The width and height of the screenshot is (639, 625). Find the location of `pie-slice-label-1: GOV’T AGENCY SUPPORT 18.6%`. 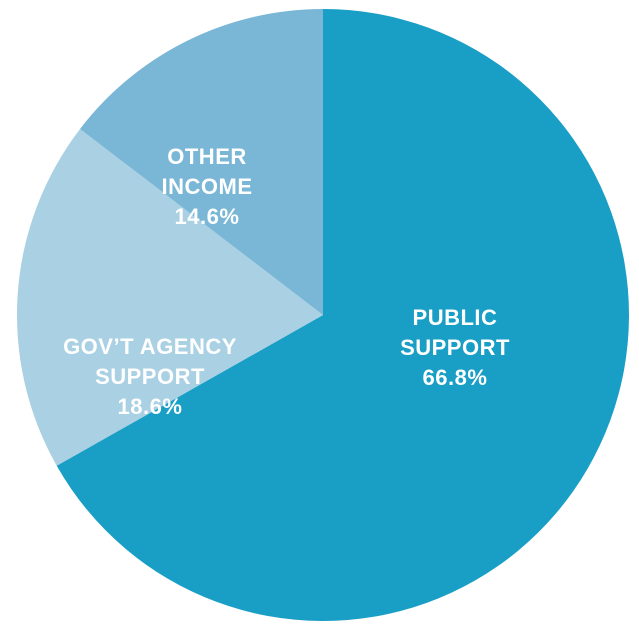

pie-slice-label-1: GOV’T AGENCY SUPPORT 18.6% is located at coordinates (150, 376).